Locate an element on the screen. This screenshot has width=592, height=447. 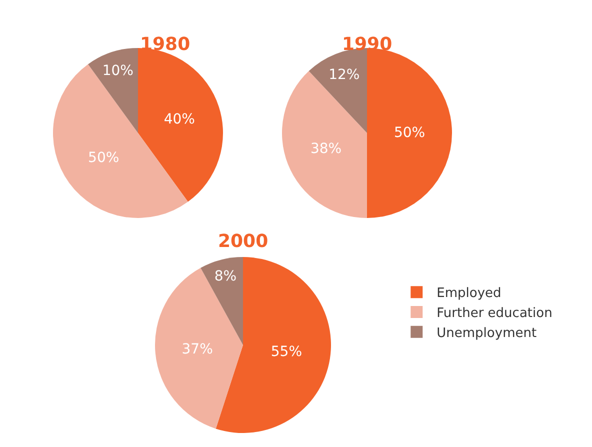
data-label: 55% is located at coordinates (286, 352).